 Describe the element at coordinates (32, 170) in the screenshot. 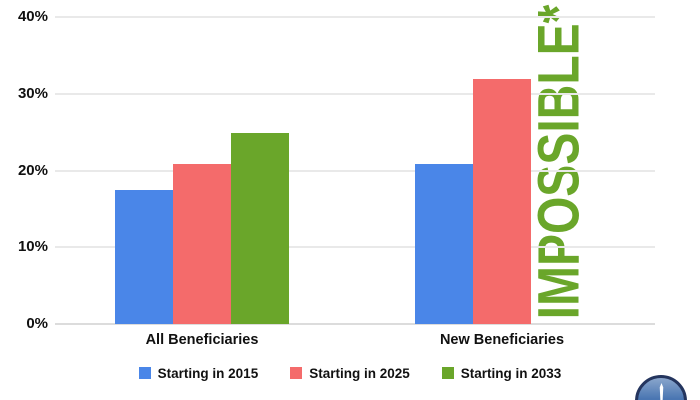

I see `y-tick-label: 20%` at that location.